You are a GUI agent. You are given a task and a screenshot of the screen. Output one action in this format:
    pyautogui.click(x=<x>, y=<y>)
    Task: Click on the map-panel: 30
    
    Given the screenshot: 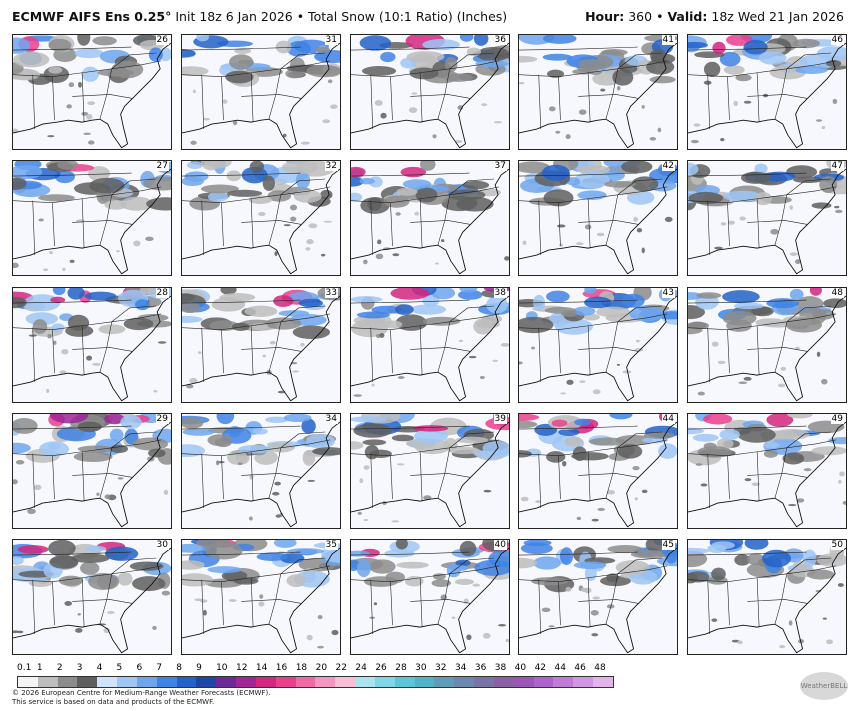 What is the action you would take?
    pyautogui.click(x=92, y=597)
    